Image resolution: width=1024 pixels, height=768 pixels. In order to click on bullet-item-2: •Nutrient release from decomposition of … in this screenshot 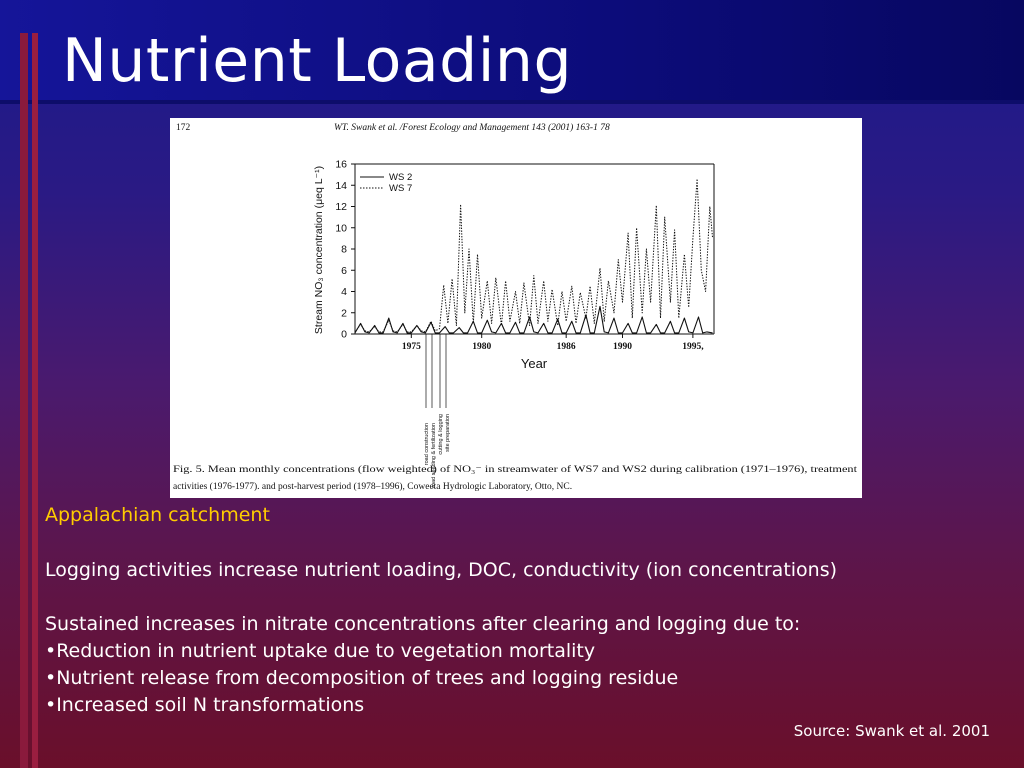, I will do `click(362, 678)`.